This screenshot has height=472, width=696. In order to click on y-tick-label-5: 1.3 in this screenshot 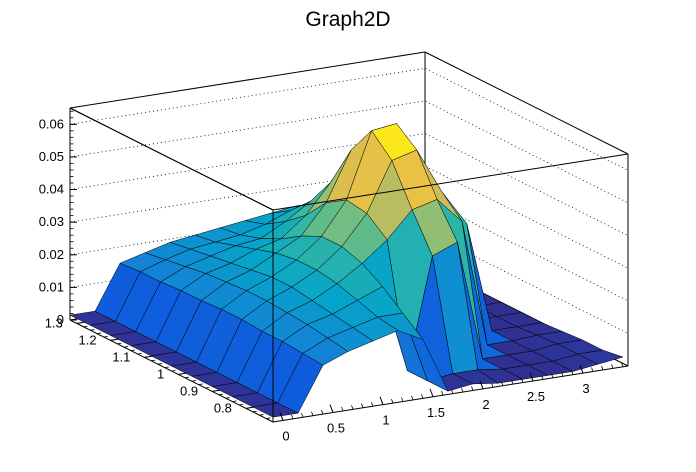, I will do `click(54, 322)`.